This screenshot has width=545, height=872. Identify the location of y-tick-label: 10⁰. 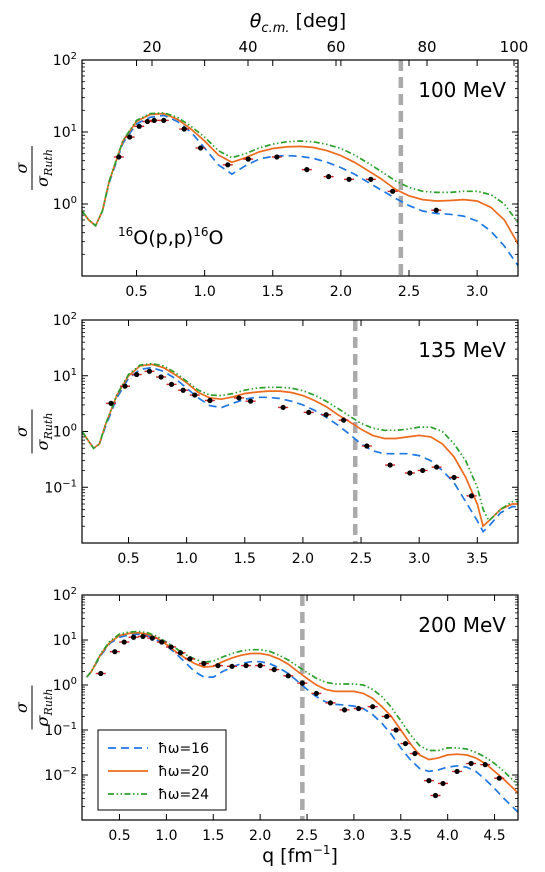
(65, 432).